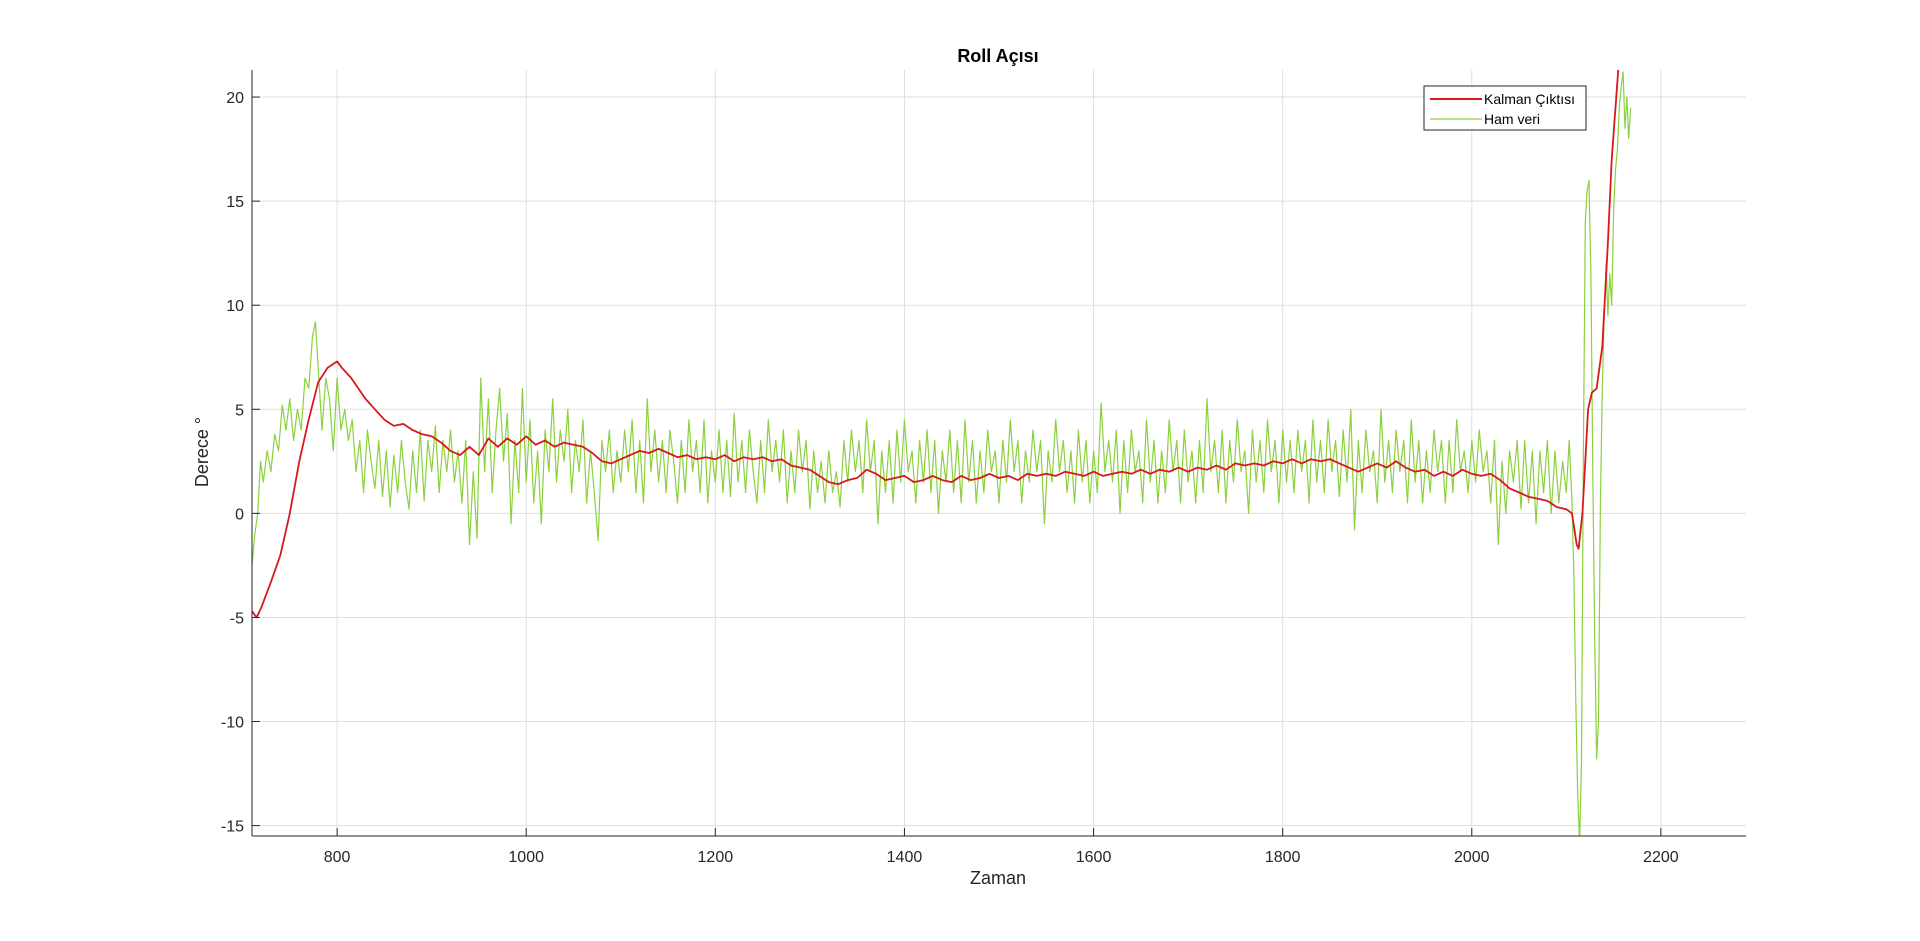 The height and width of the screenshot is (941, 1920). What do you see at coordinates (905, 857) in the screenshot?
I see `x-tick-label: 1400` at bounding box center [905, 857].